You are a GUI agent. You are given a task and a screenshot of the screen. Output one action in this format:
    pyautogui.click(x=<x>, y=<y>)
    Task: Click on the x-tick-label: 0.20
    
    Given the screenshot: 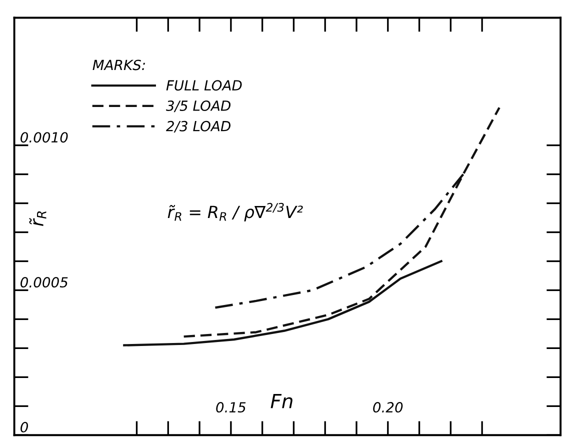 What is the action you would take?
    pyautogui.click(x=388, y=407)
    